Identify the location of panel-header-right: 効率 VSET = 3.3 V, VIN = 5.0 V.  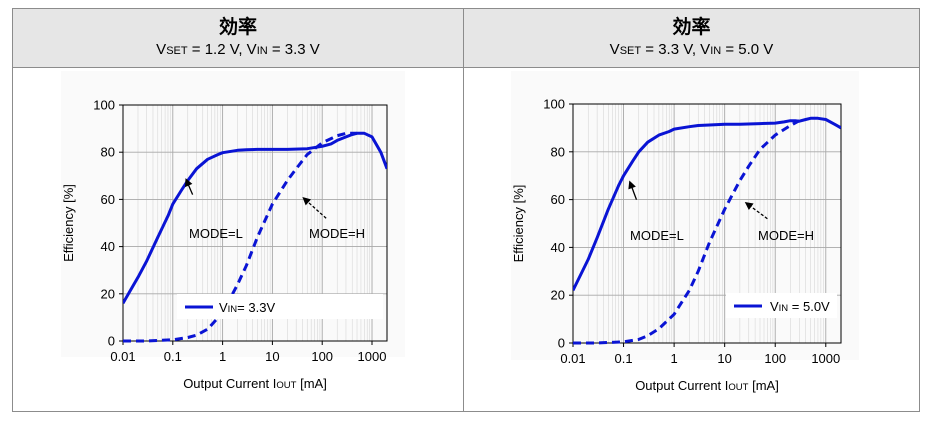
(691, 38).